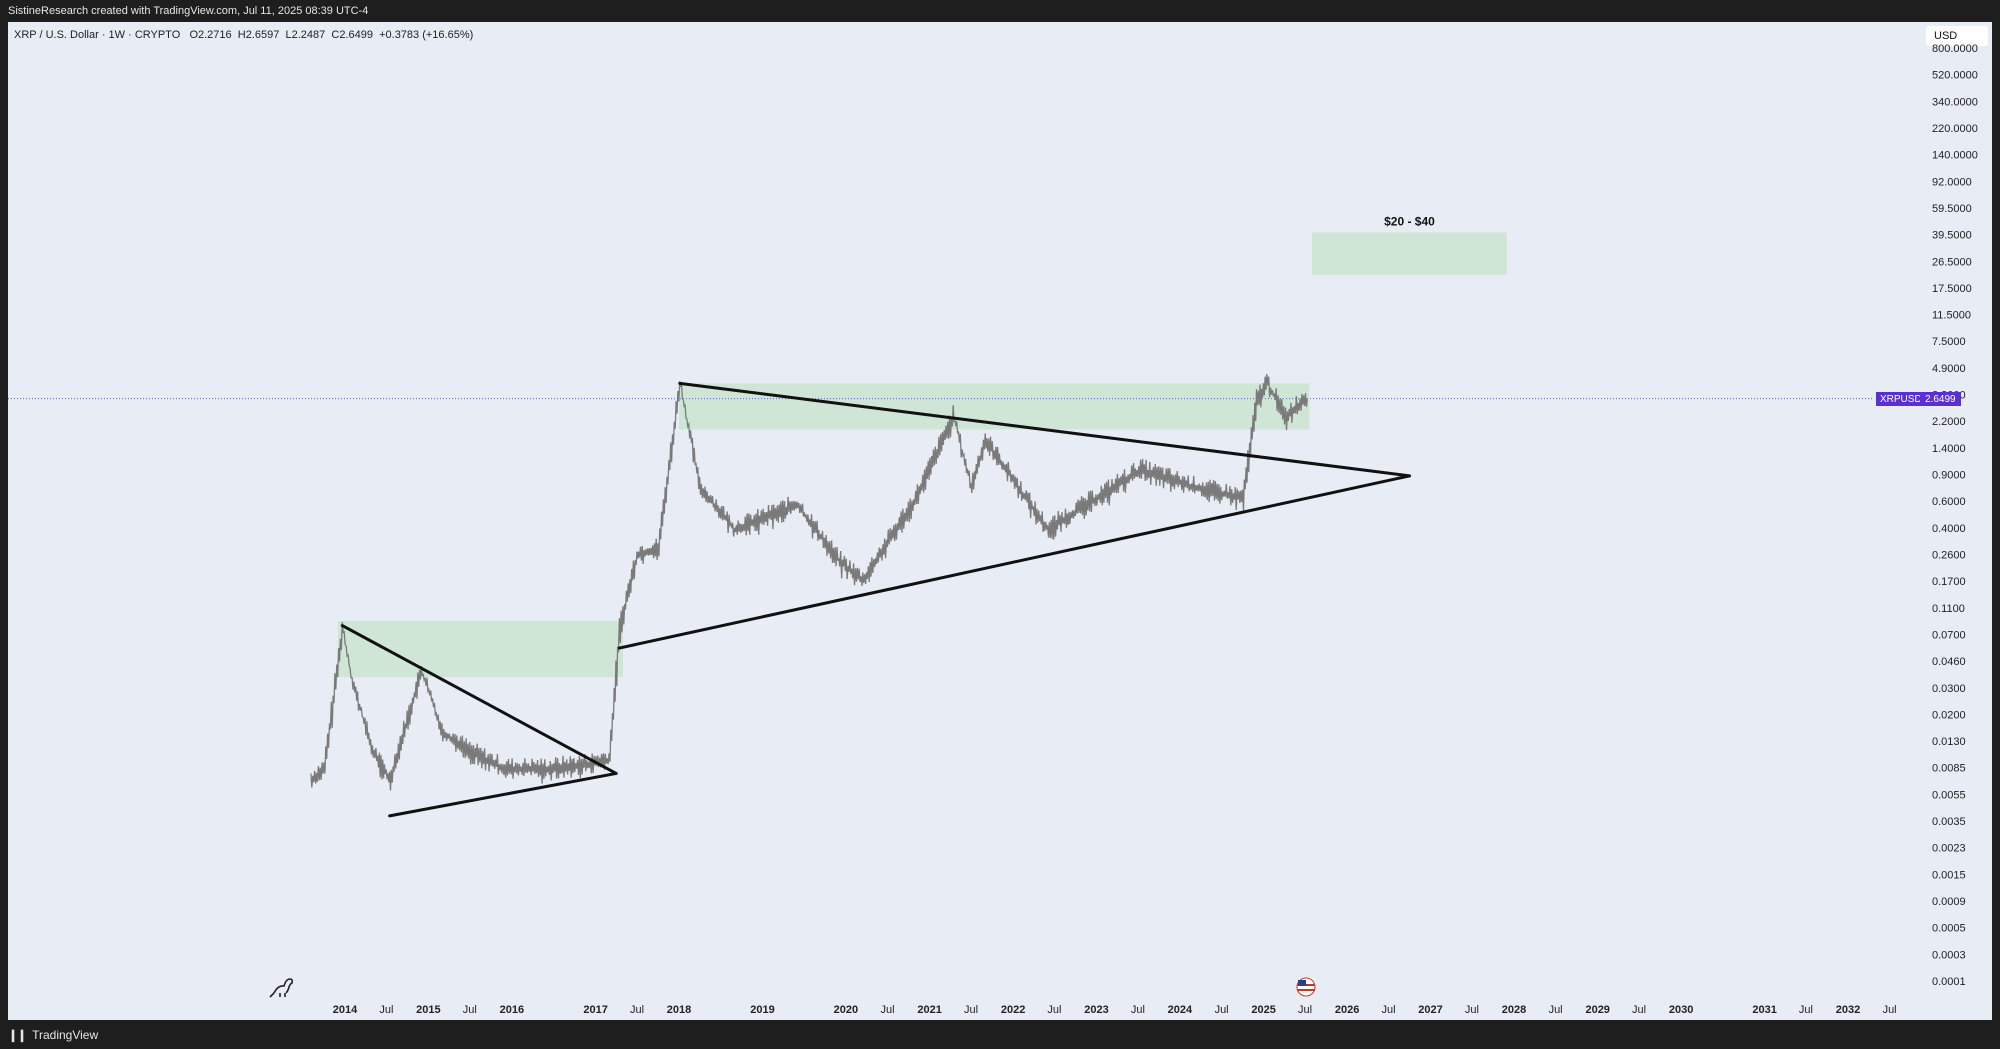 Image resolution: width=2000 pixels, height=1049 pixels. I want to click on x-tick-label: 2019, so click(762, 1010).